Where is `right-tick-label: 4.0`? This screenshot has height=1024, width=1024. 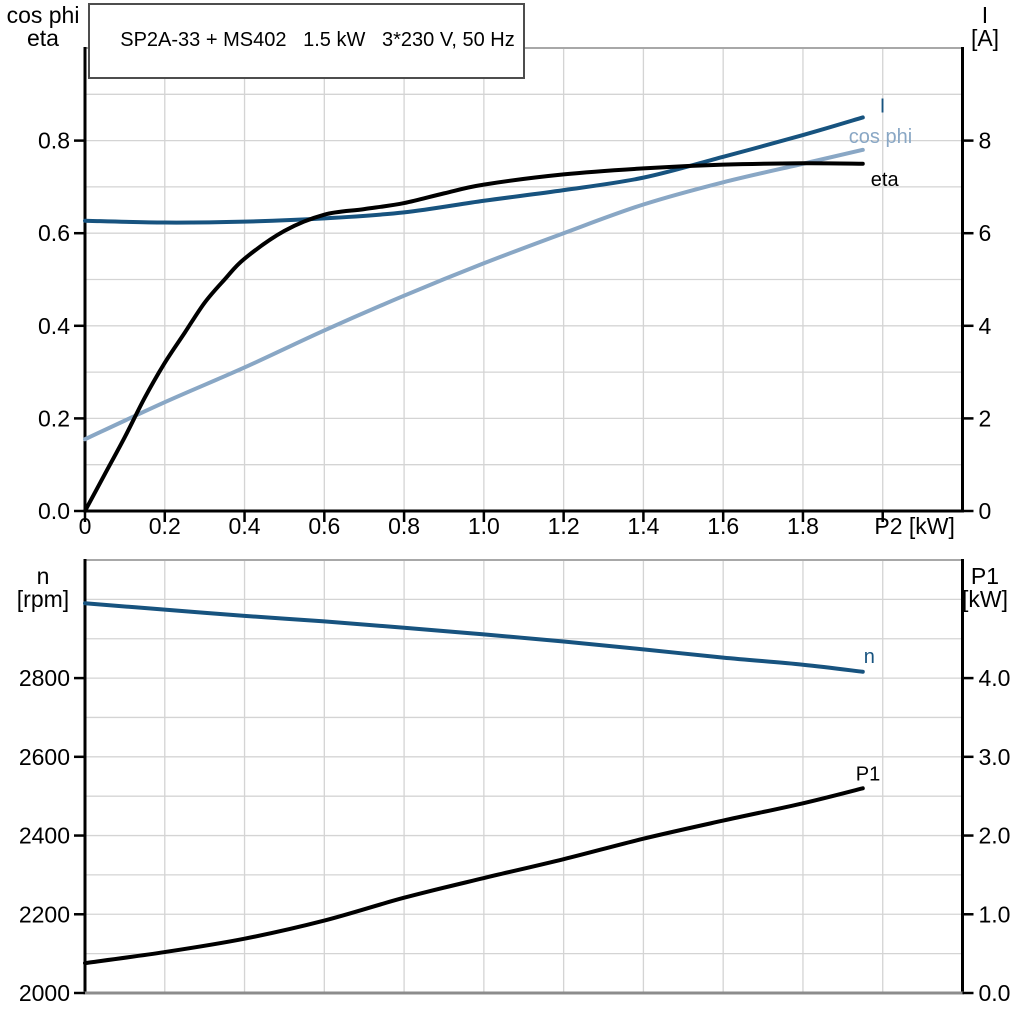
right-tick-label: 4.0 is located at coordinates (995, 678).